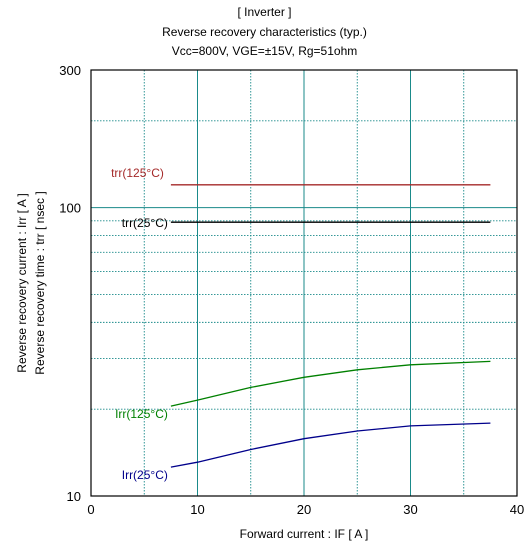 This screenshot has width=529, height=552. What do you see at coordinates (304, 509) in the screenshot?
I see `x-tick-label: 20` at bounding box center [304, 509].